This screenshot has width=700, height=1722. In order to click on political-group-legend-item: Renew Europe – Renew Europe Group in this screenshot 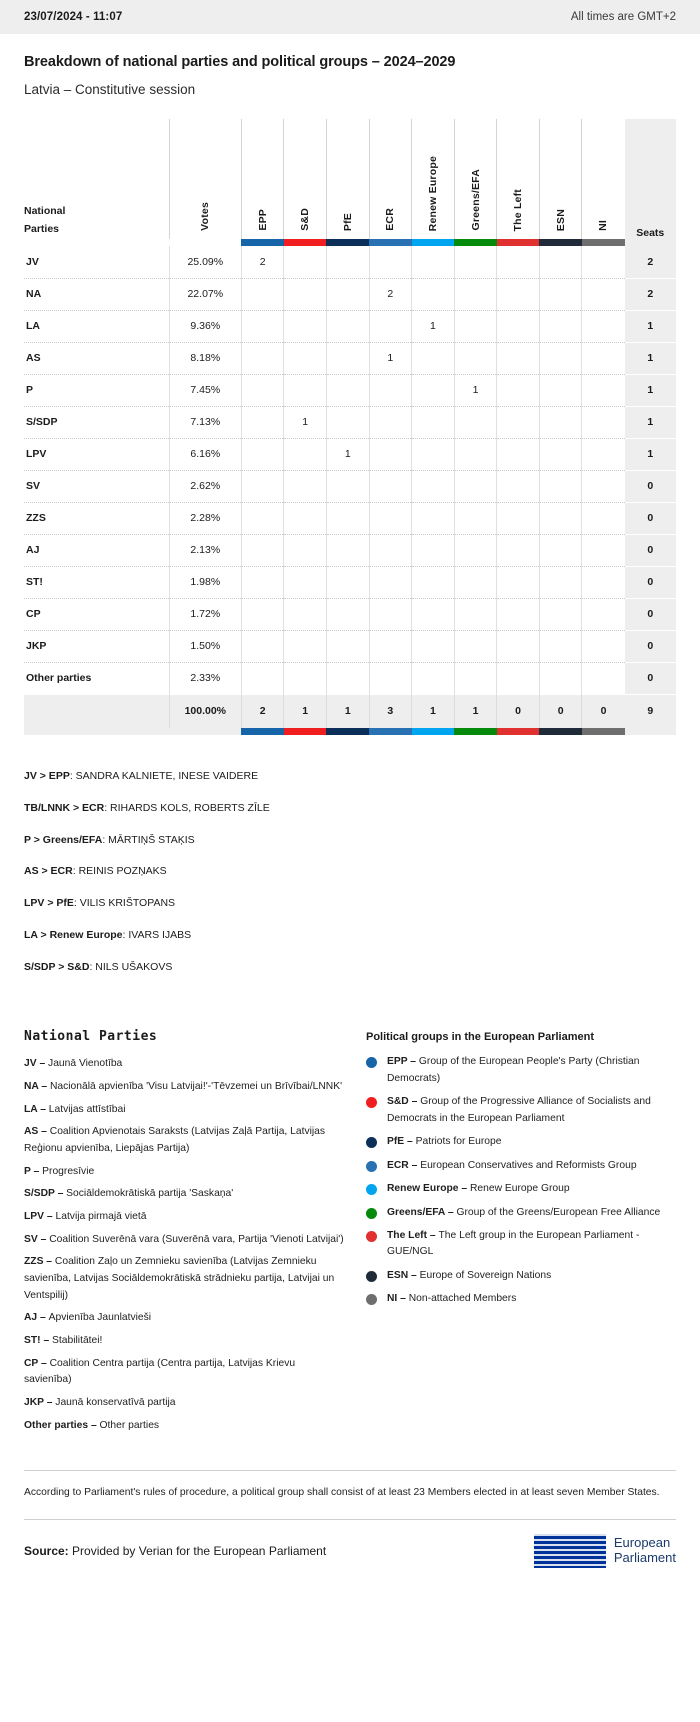, I will do `click(517, 1189)`.